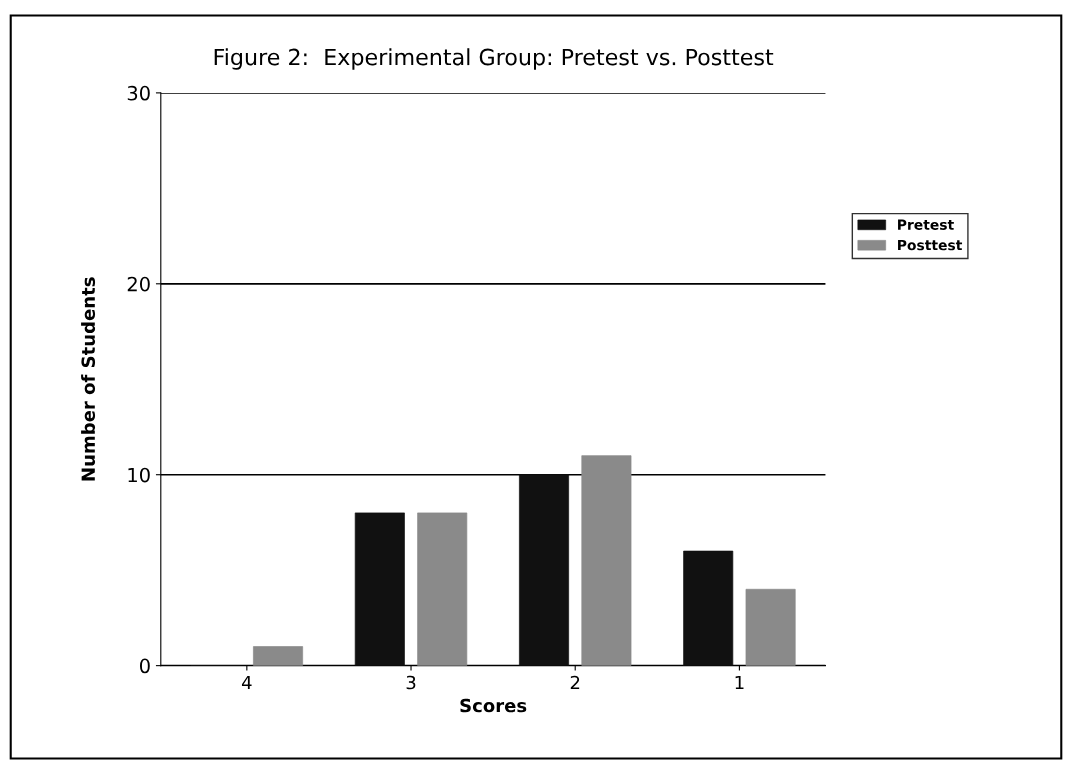 Image resolution: width=1072 pixels, height=774 pixels. What do you see at coordinates (246, 682) in the screenshot?
I see `x-tick-label: 4` at bounding box center [246, 682].